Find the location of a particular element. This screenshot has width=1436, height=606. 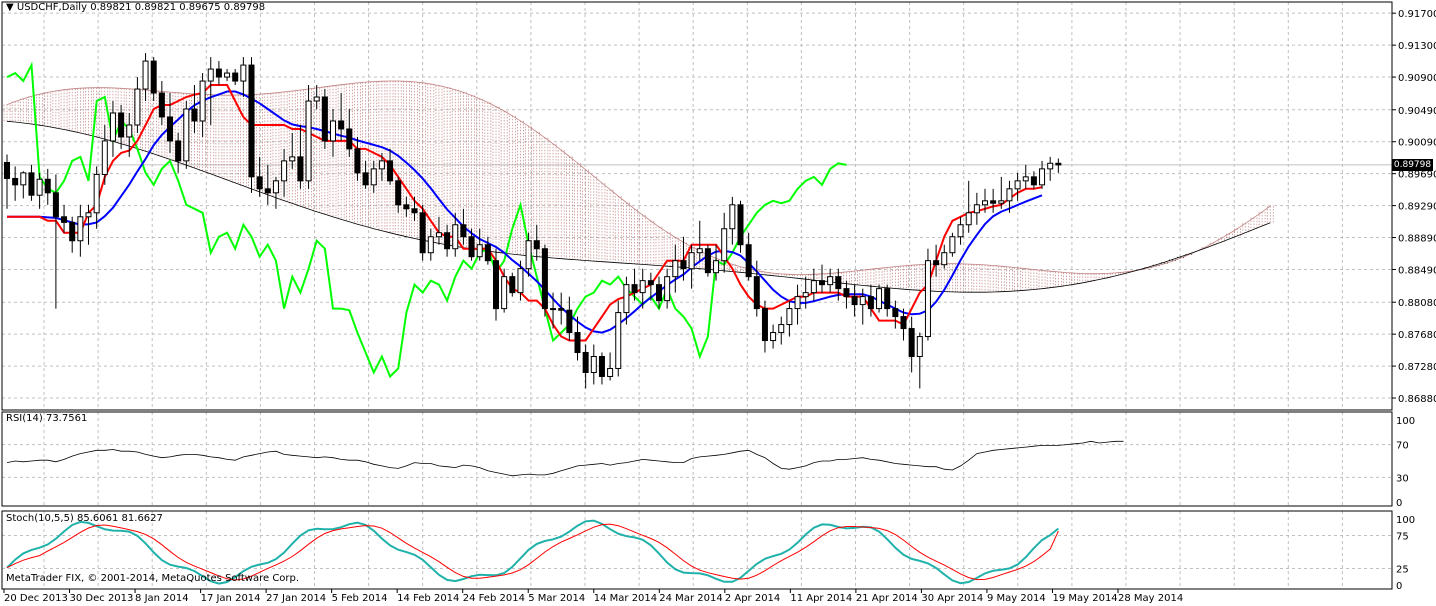

rsi-line is located at coordinates (565, 458).